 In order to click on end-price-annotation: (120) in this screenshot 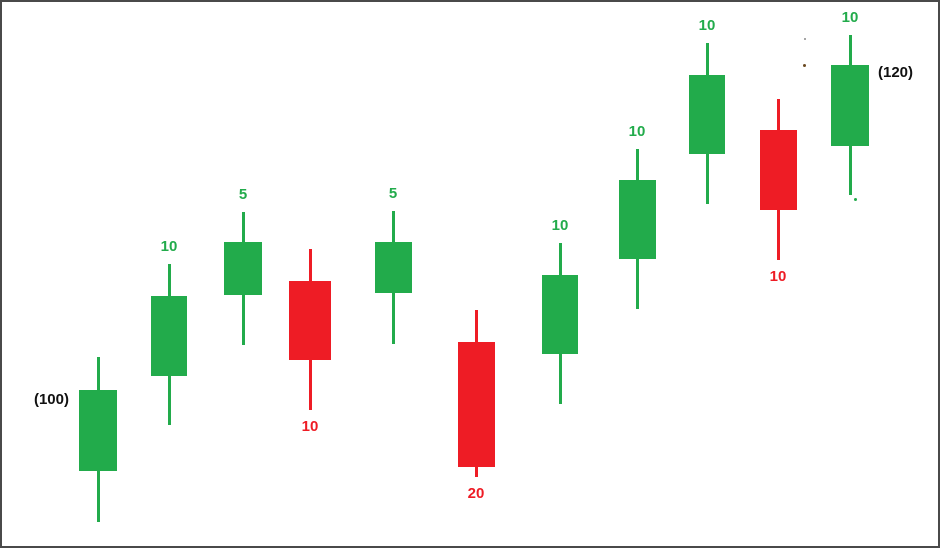, I will do `click(896, 72)`.